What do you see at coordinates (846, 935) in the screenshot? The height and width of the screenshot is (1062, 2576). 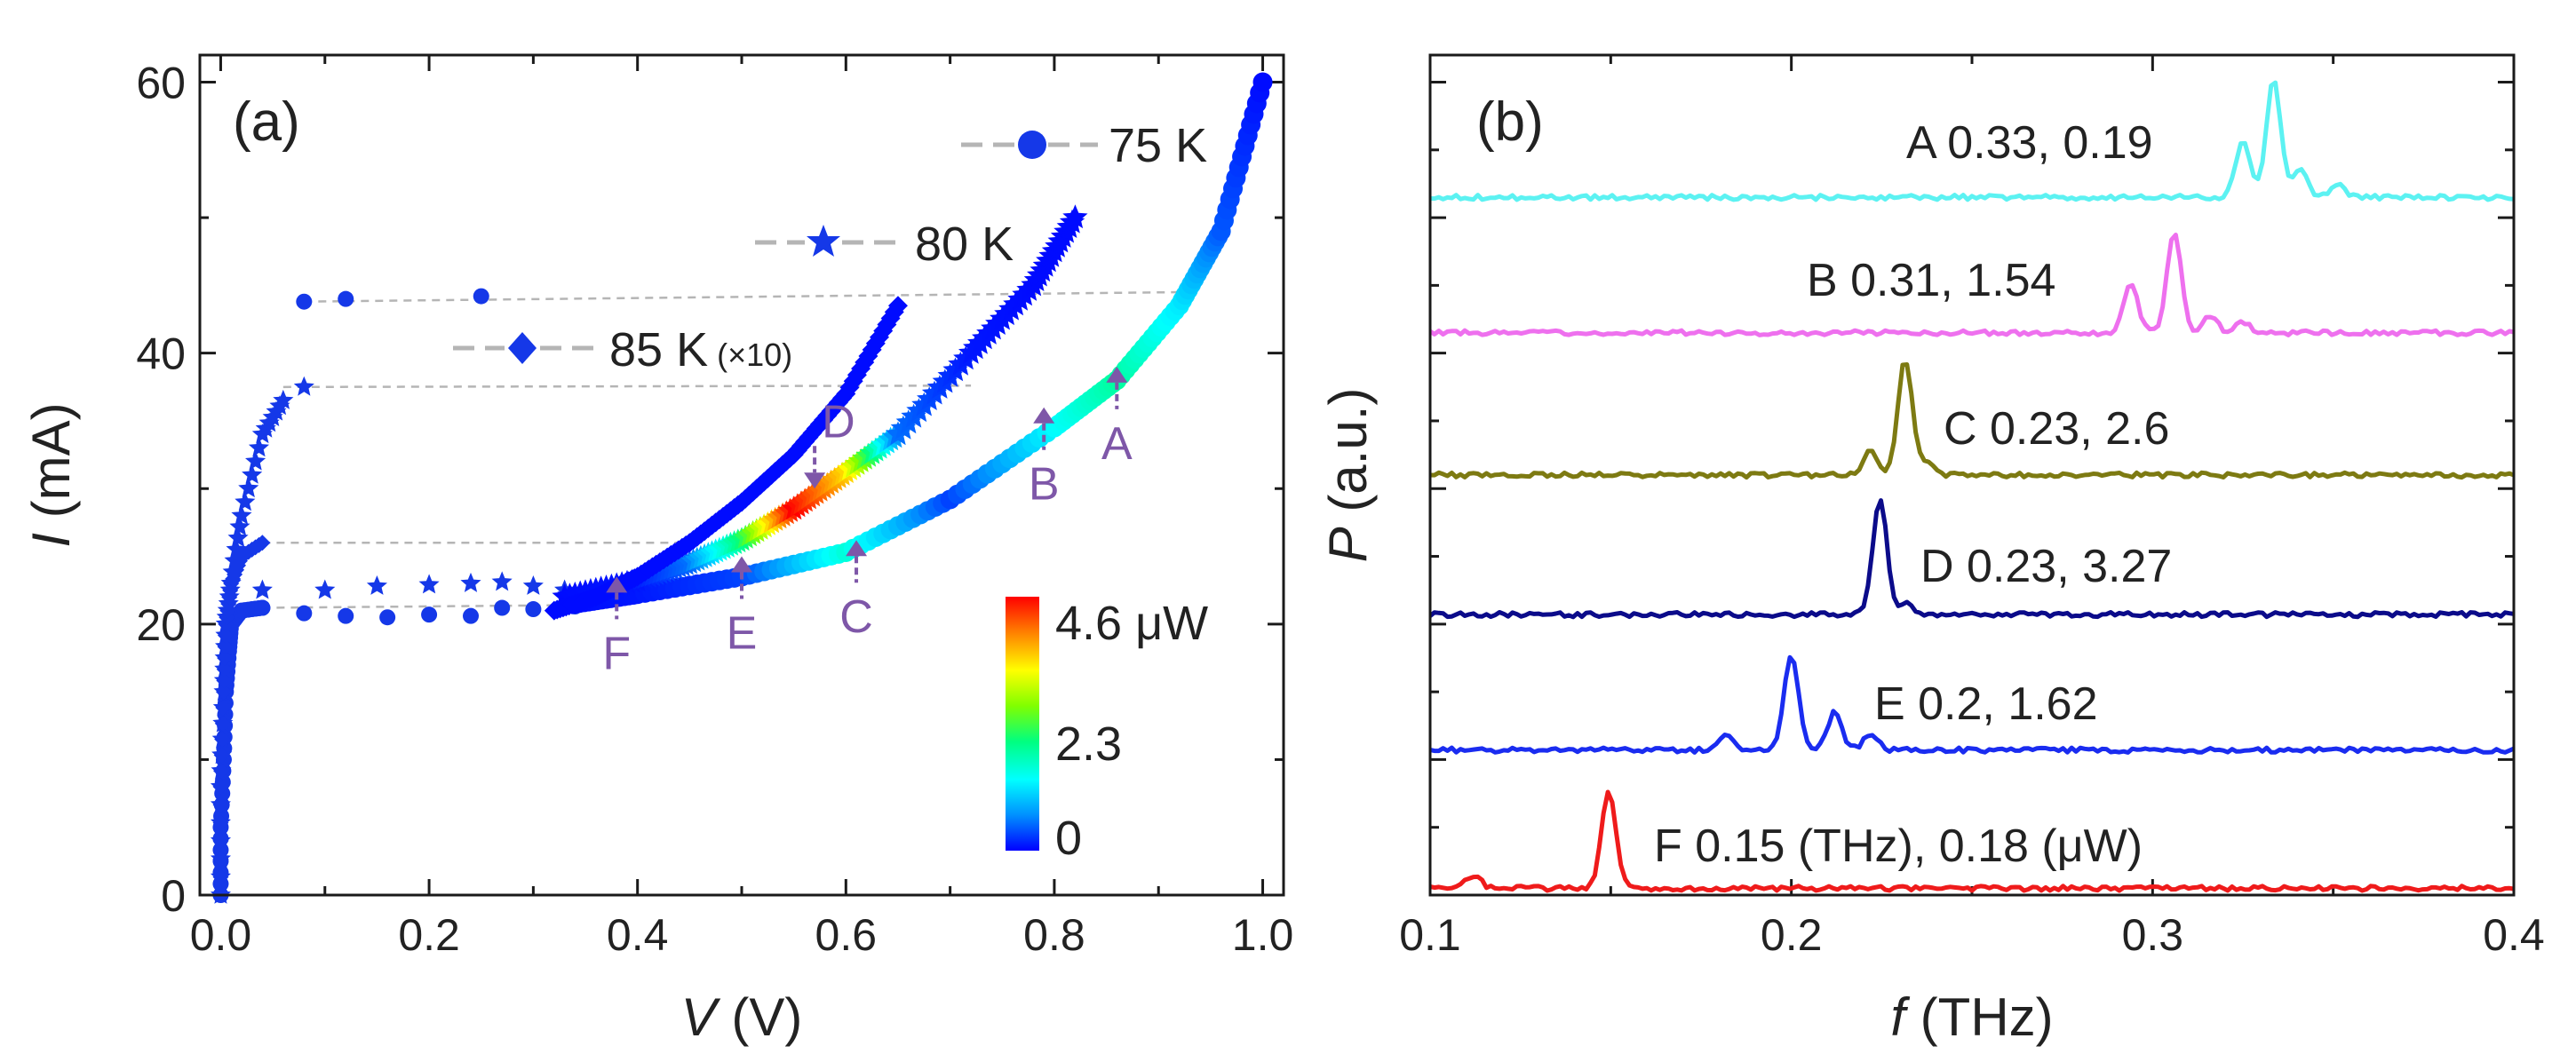 I see `x-tick-label: 0.6` at bounding box center [846, 935].